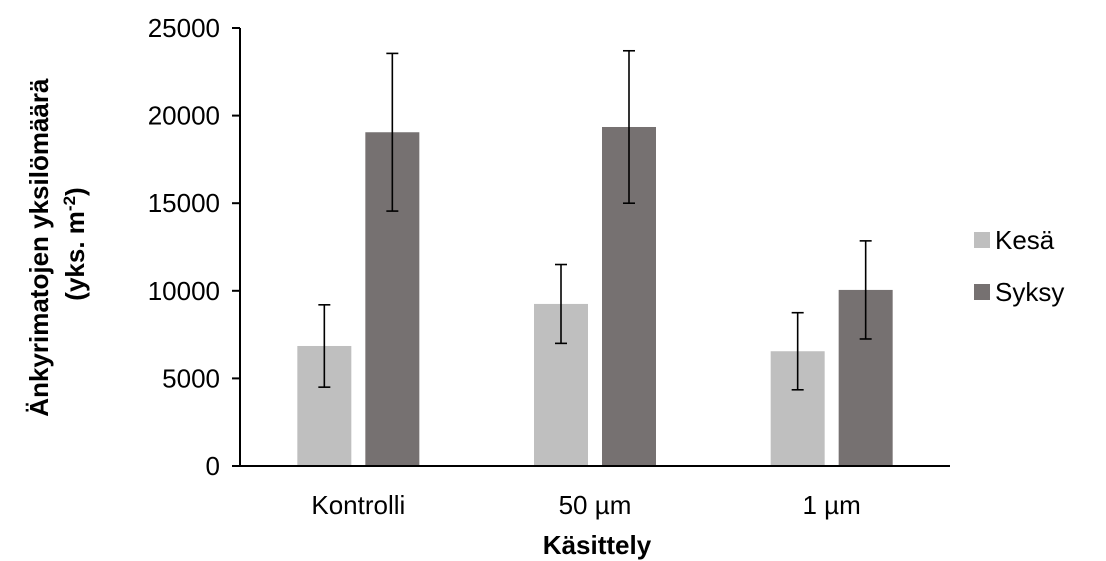  I want to click on y-tick-label: 25000, so click(184, 28).